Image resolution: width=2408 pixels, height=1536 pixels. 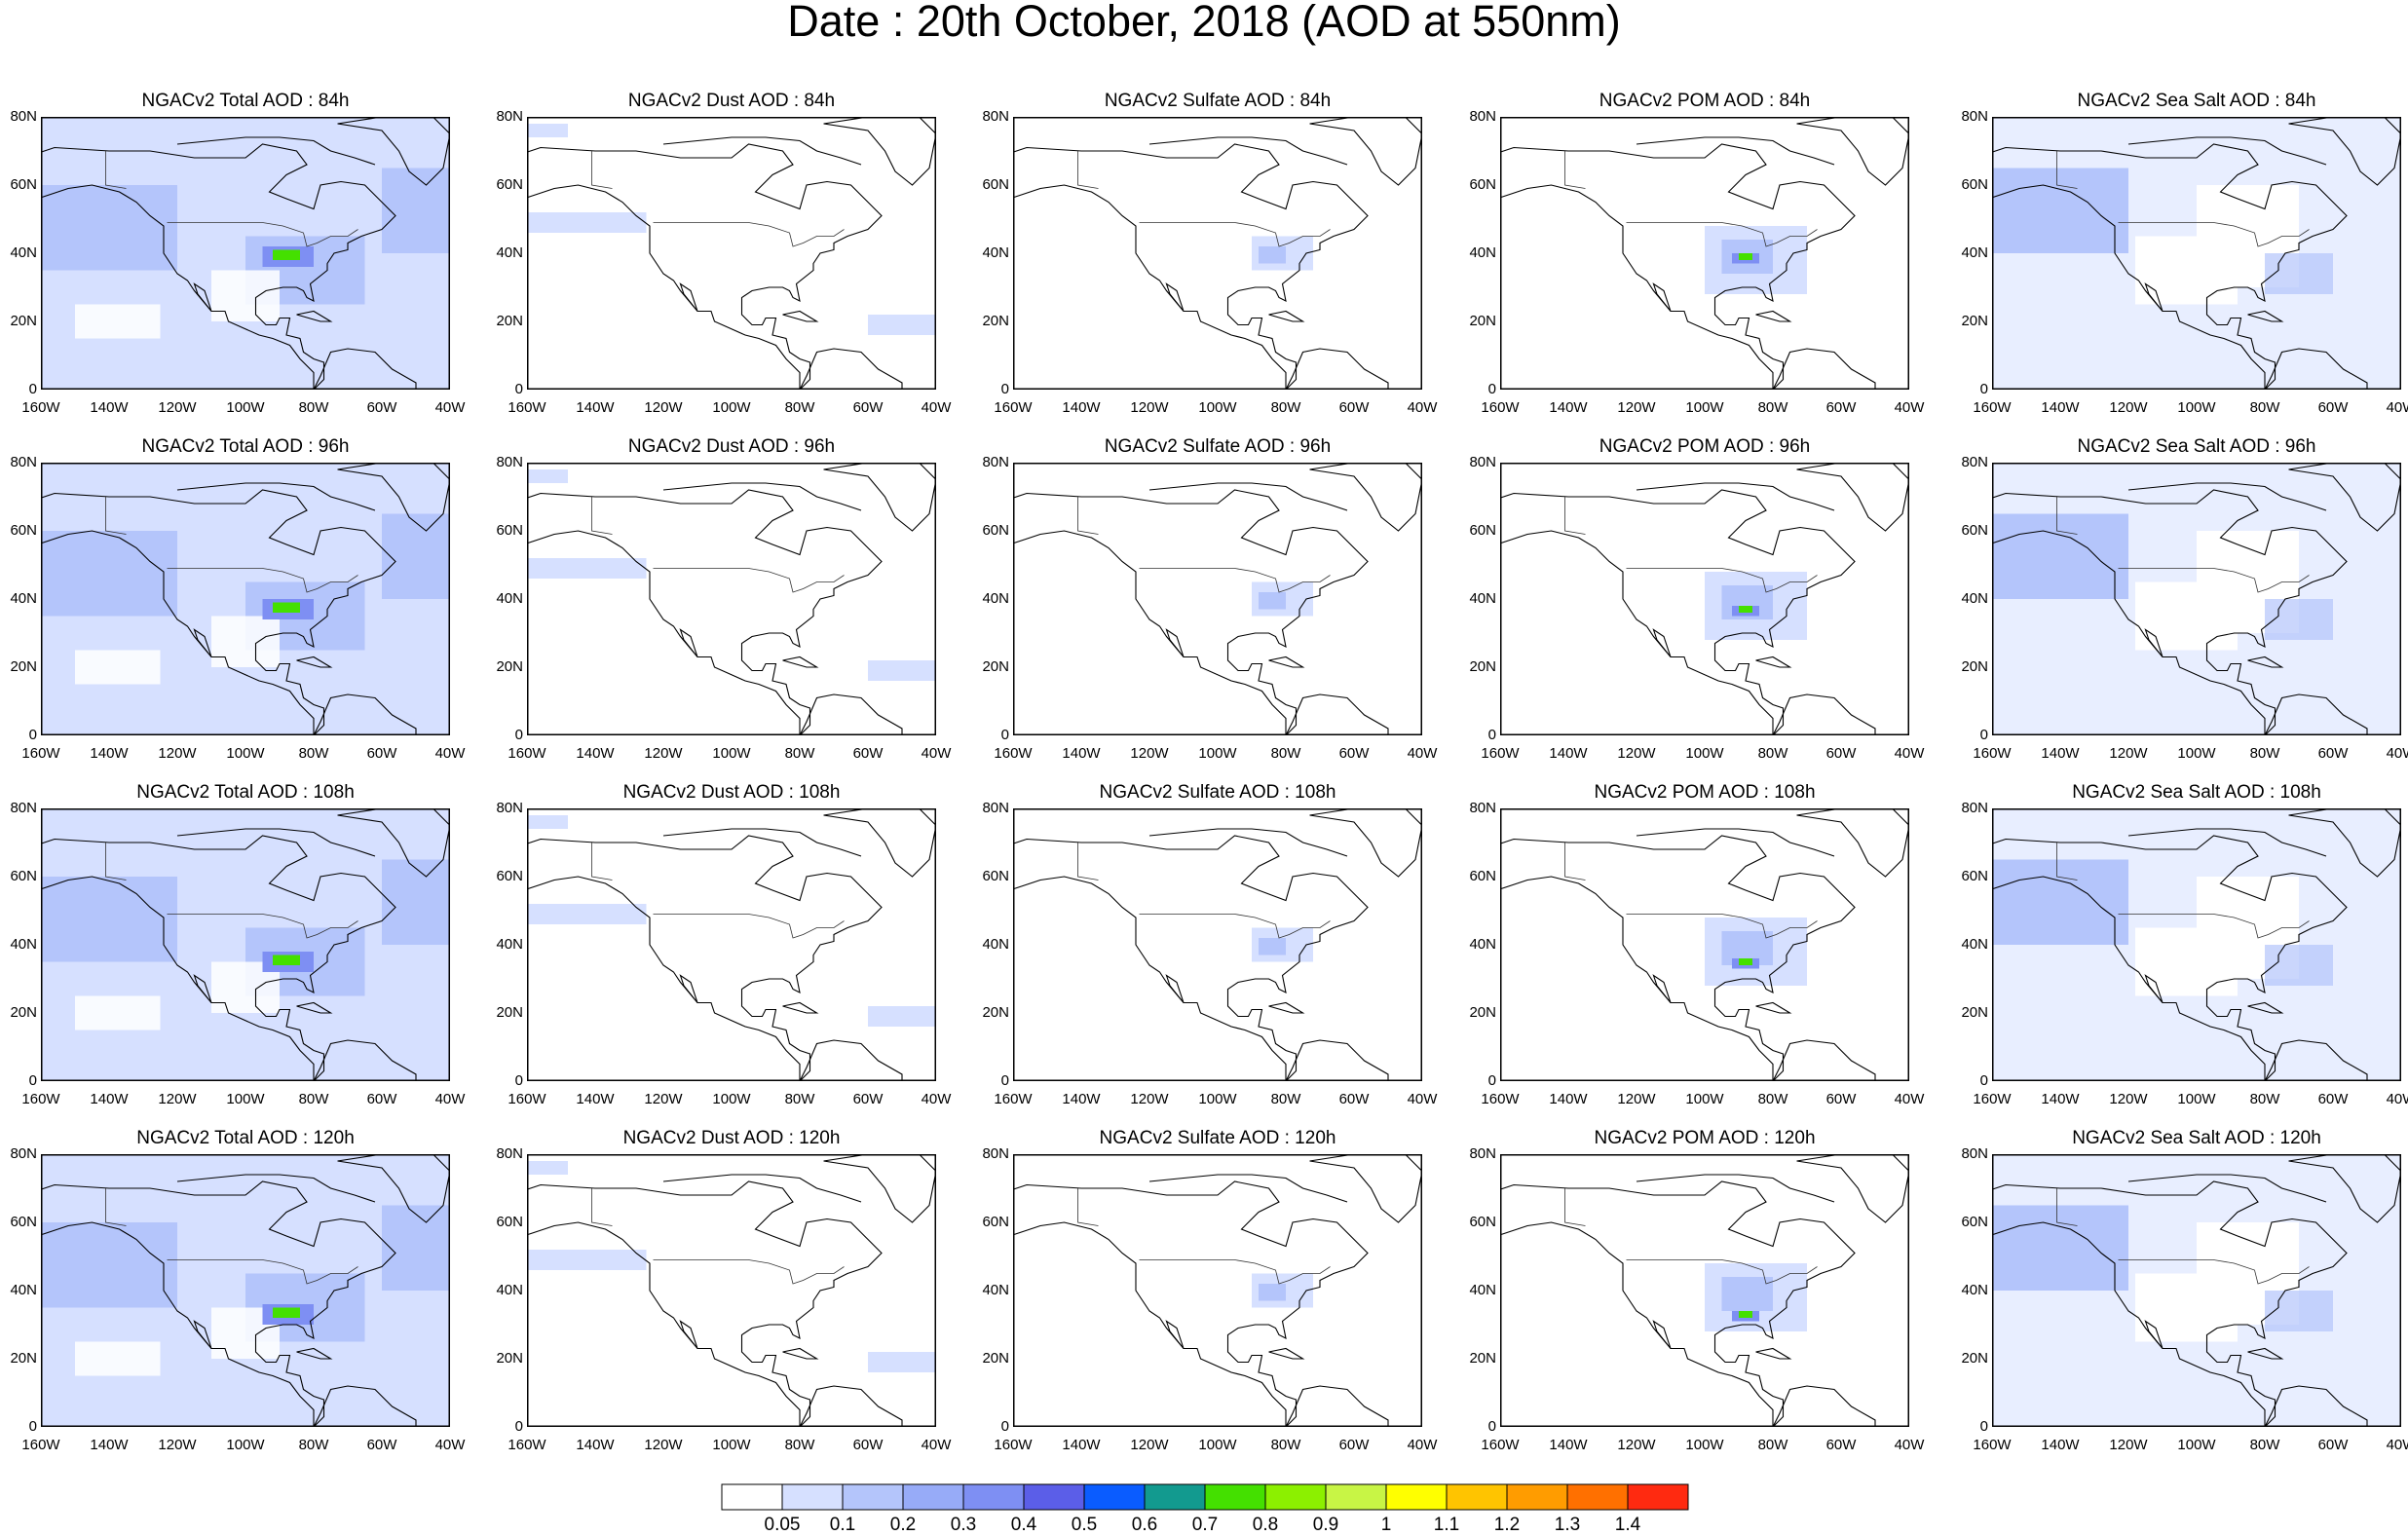 I want to click on aod-hotspot, so click(x=1745, y=609).